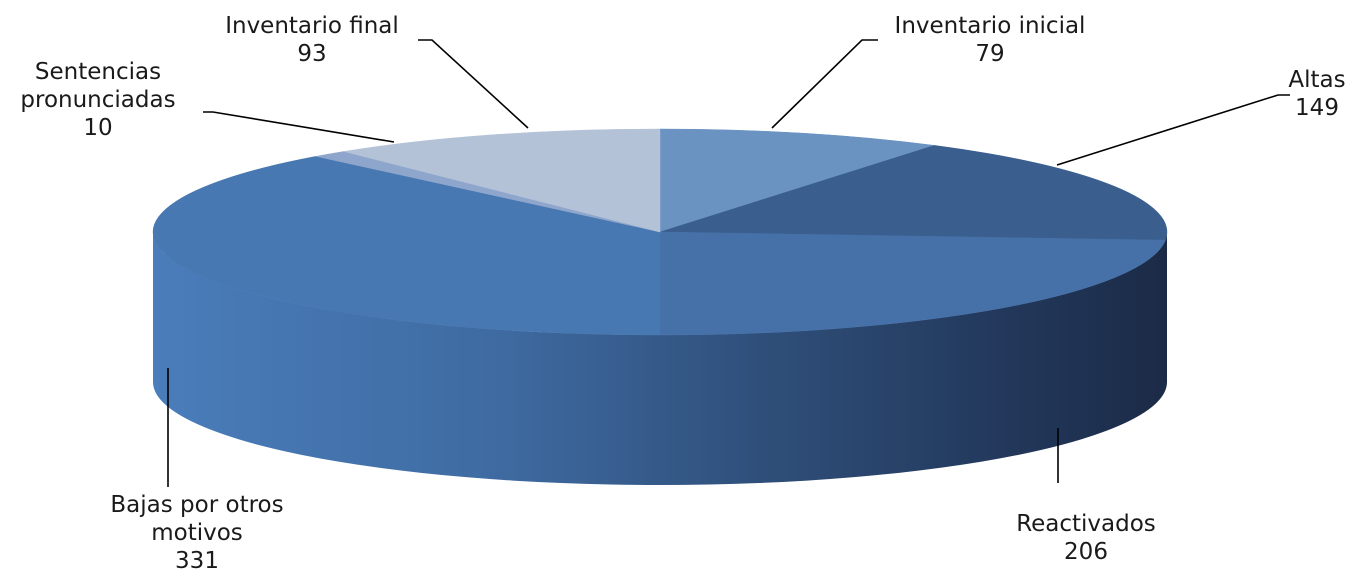  Describe the element at coordinates (1316, 80) in the screenshot. I see `data-label-text: Altas` at that location.